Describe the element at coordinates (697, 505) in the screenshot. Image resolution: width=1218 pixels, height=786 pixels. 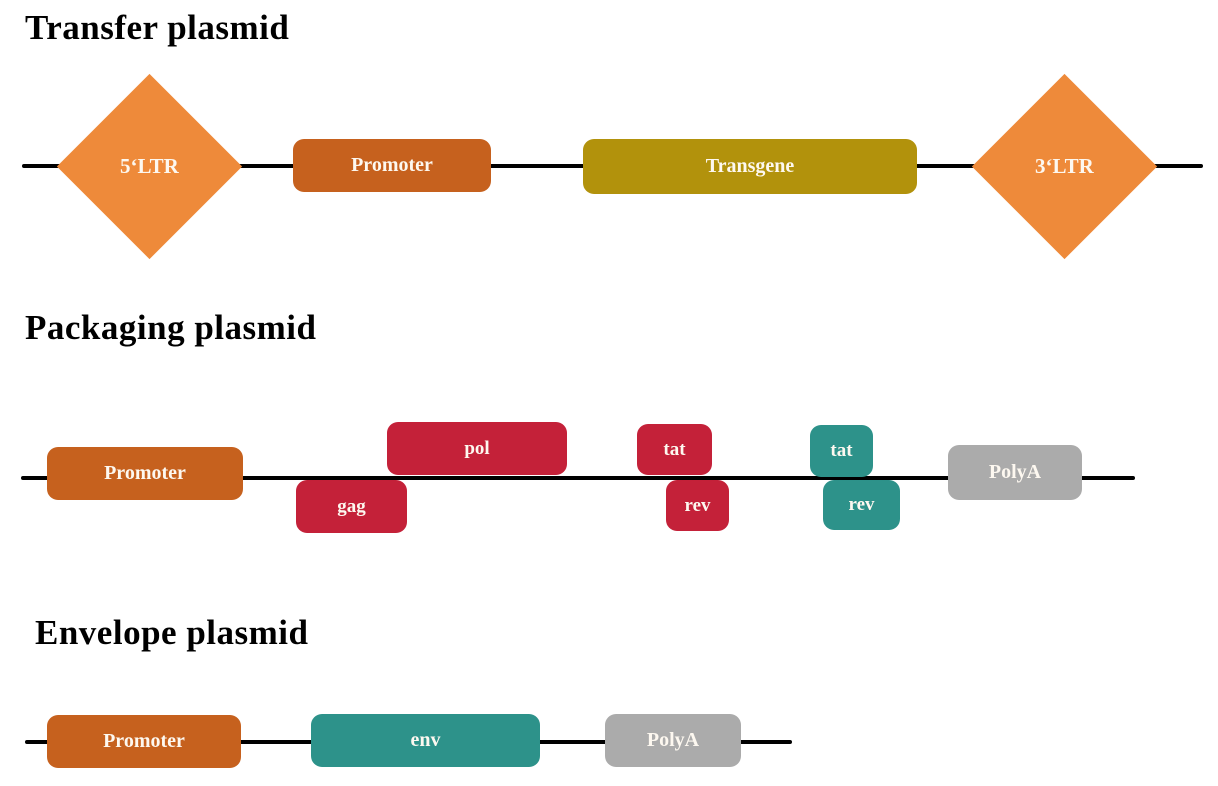
I see `rev-crimson-box: rev` at that location.